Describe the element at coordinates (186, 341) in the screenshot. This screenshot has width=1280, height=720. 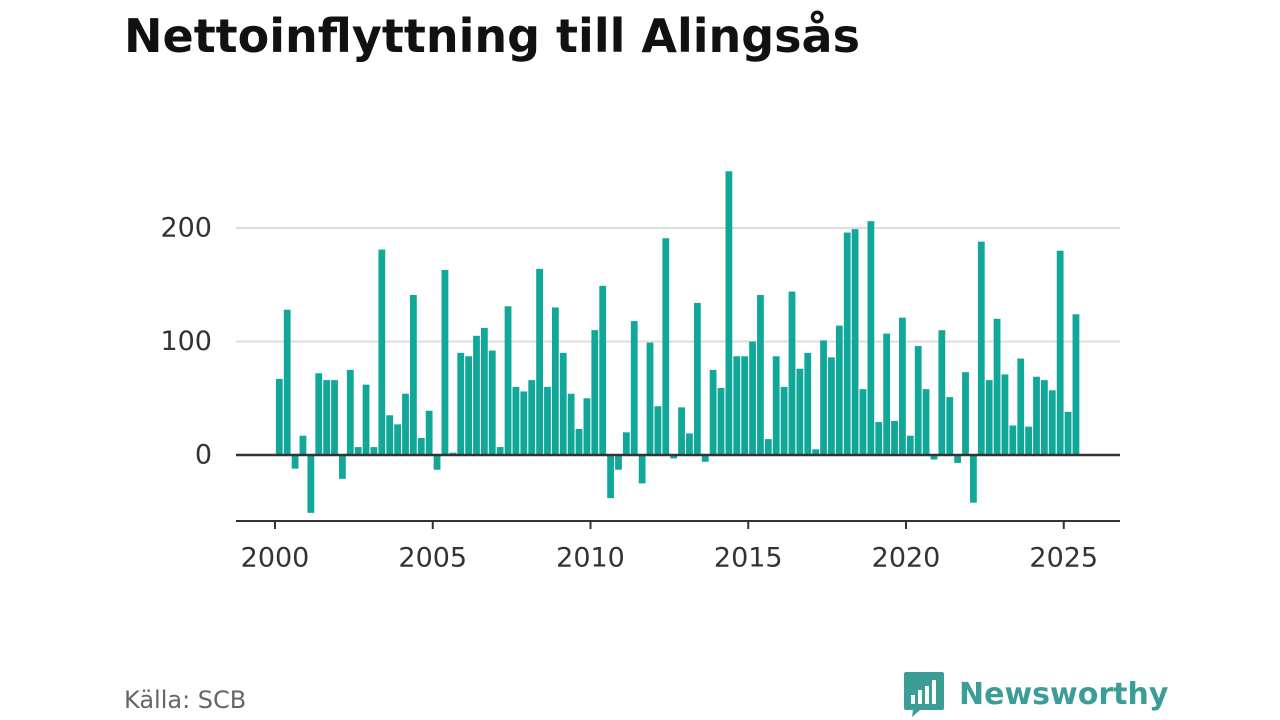
I see `y-tick-label-100: 100` at that location.